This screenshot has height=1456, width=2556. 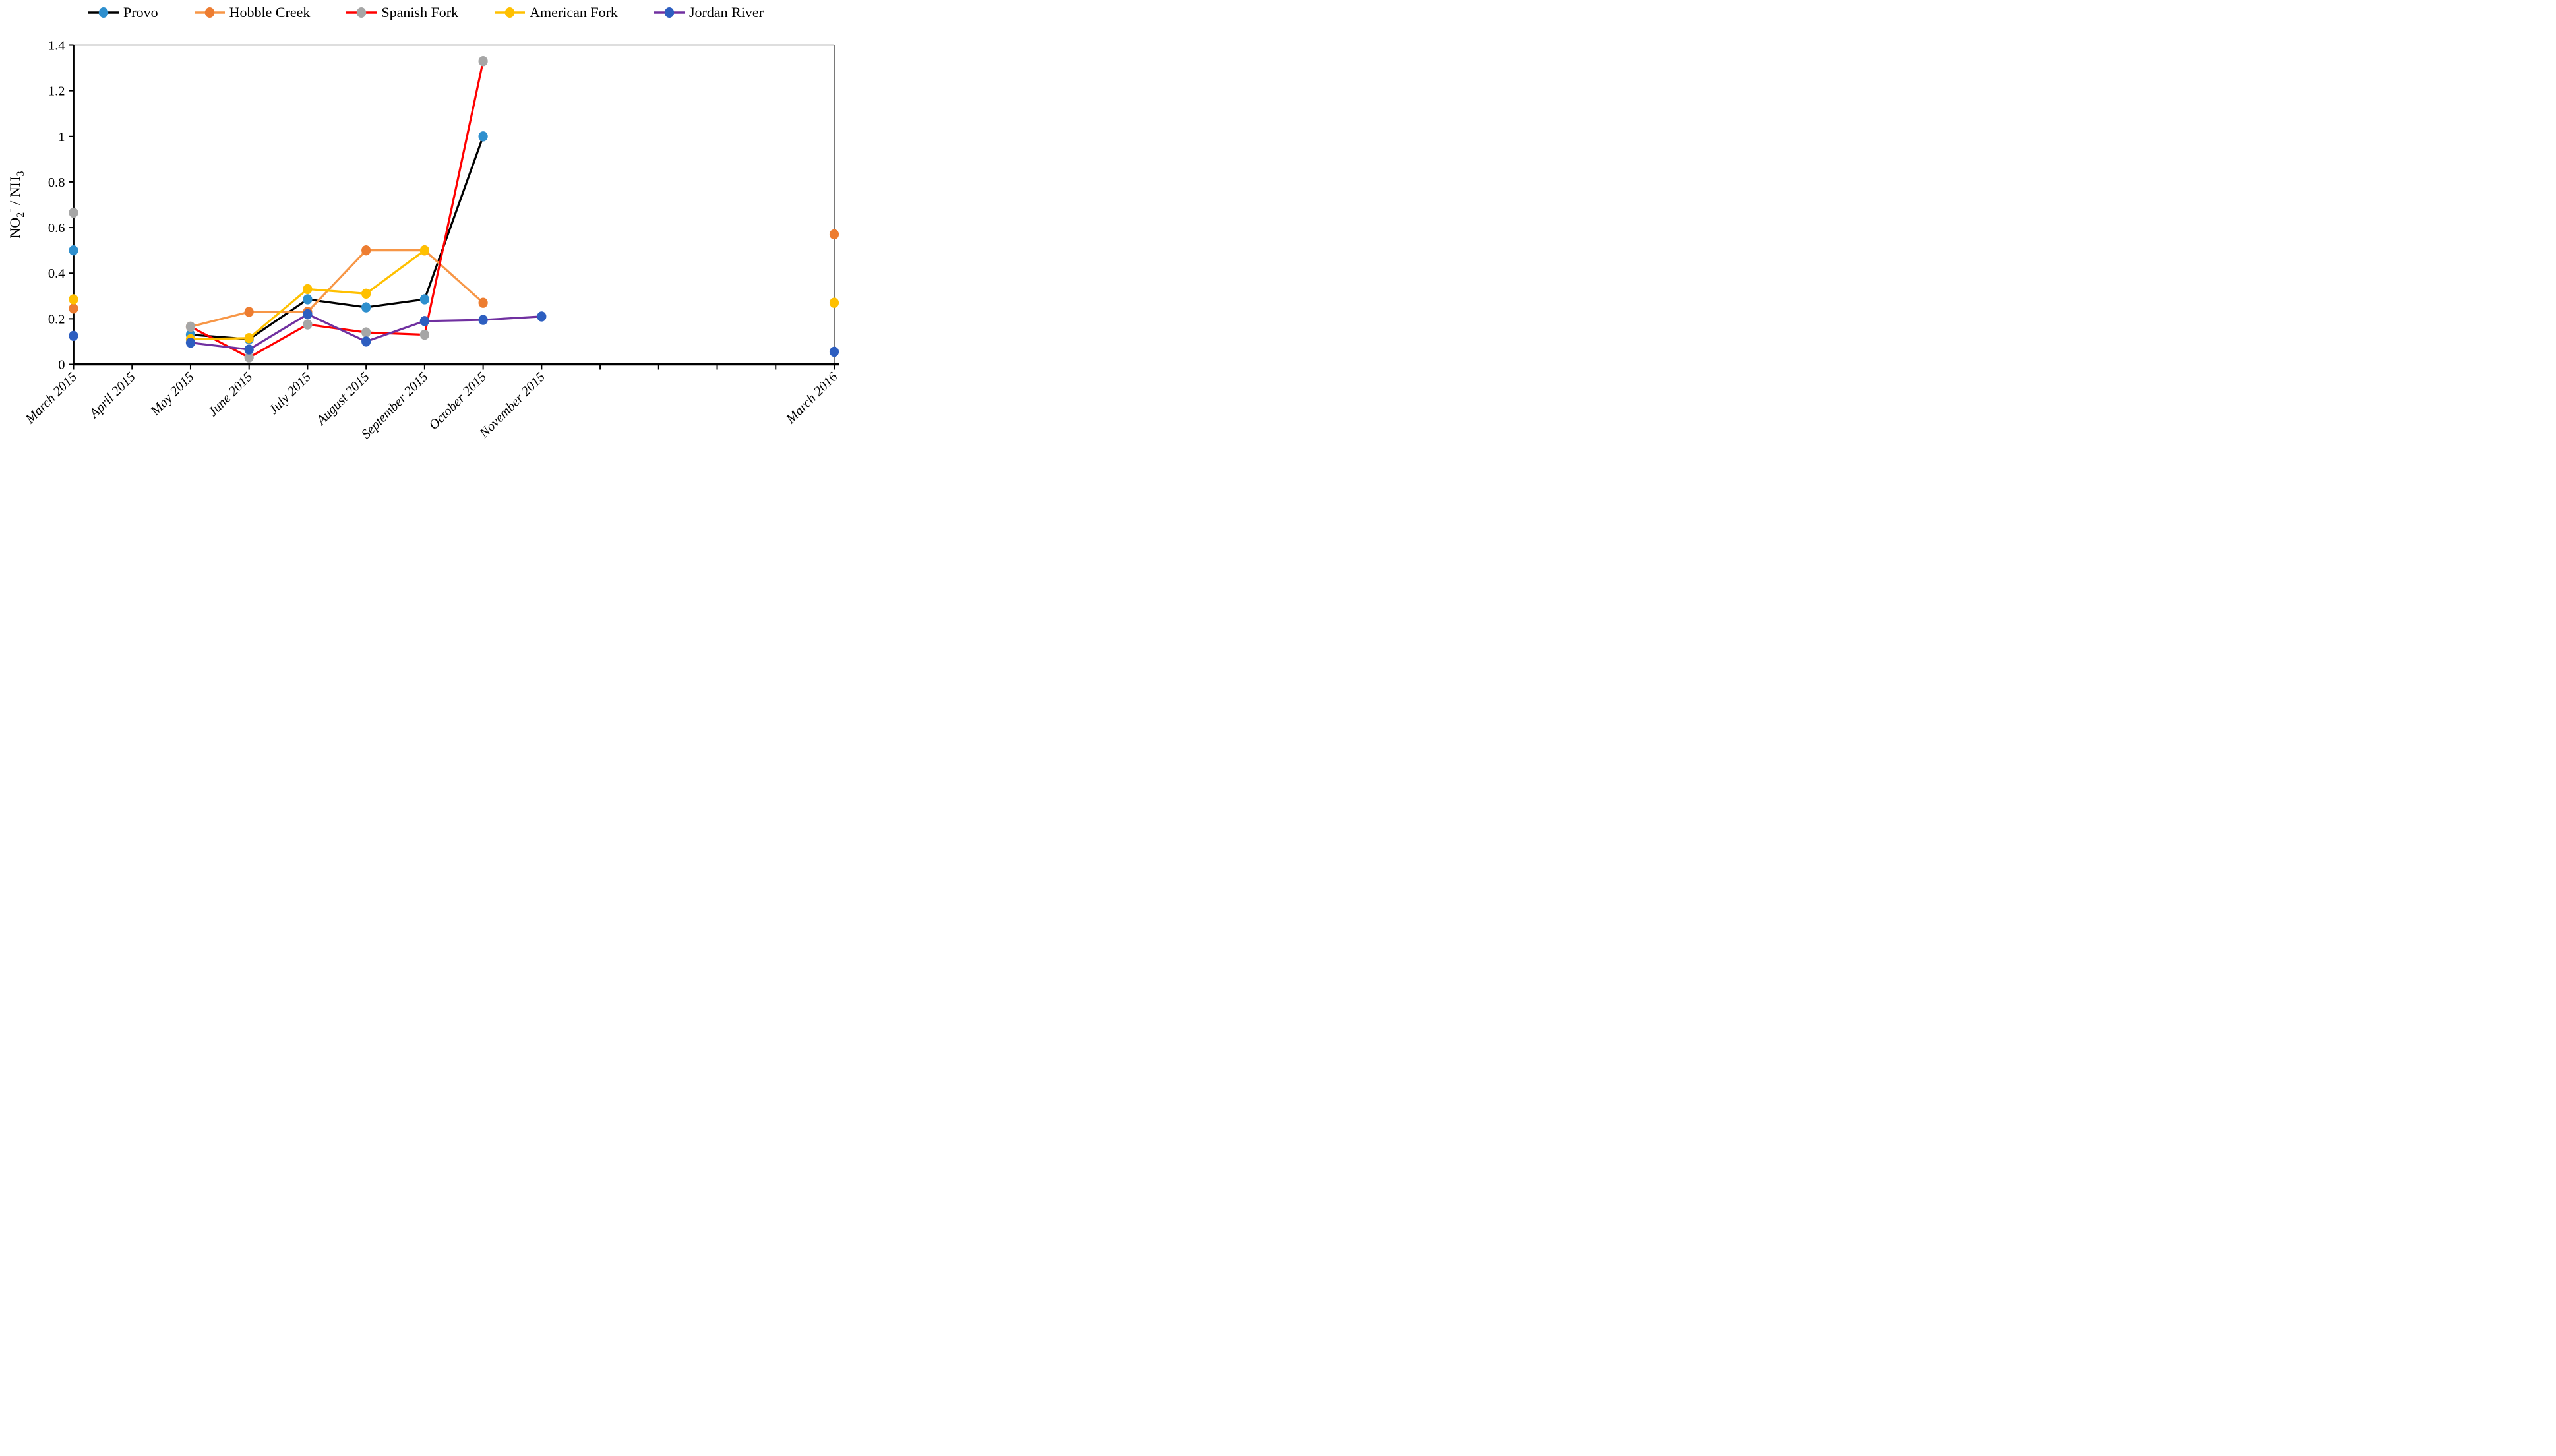 I want to click on legend-marker-spanish-fork, so click(x=361, y=13).